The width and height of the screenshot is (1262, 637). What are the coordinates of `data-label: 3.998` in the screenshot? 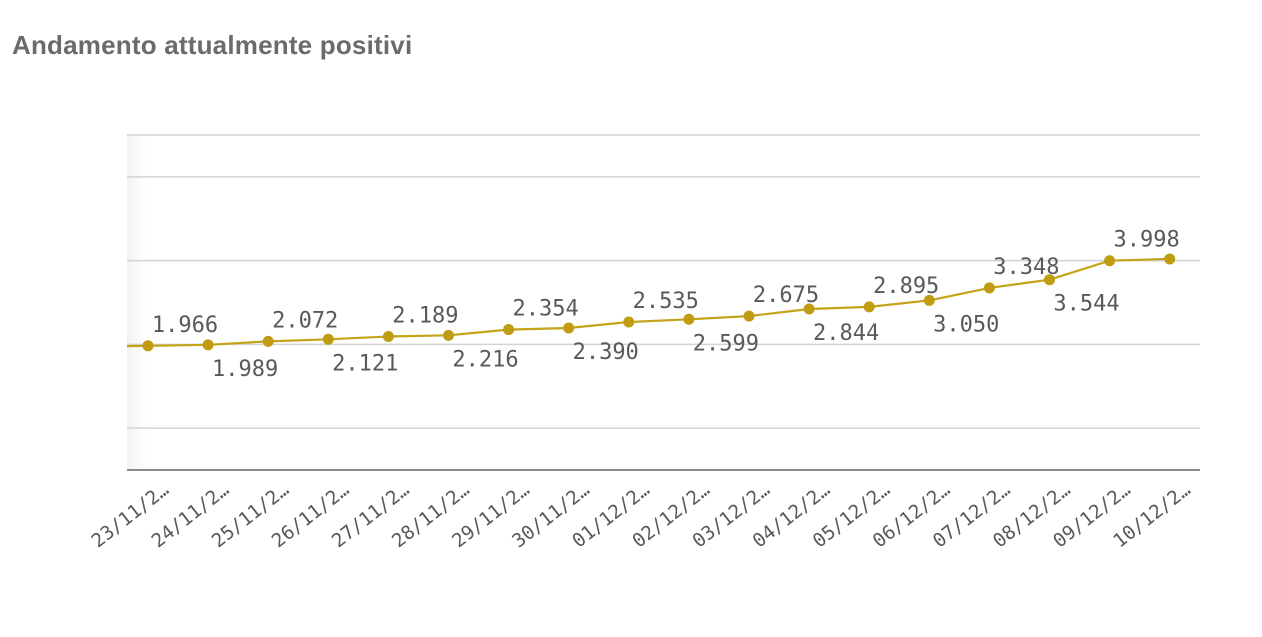 It's located at (1146, 240).